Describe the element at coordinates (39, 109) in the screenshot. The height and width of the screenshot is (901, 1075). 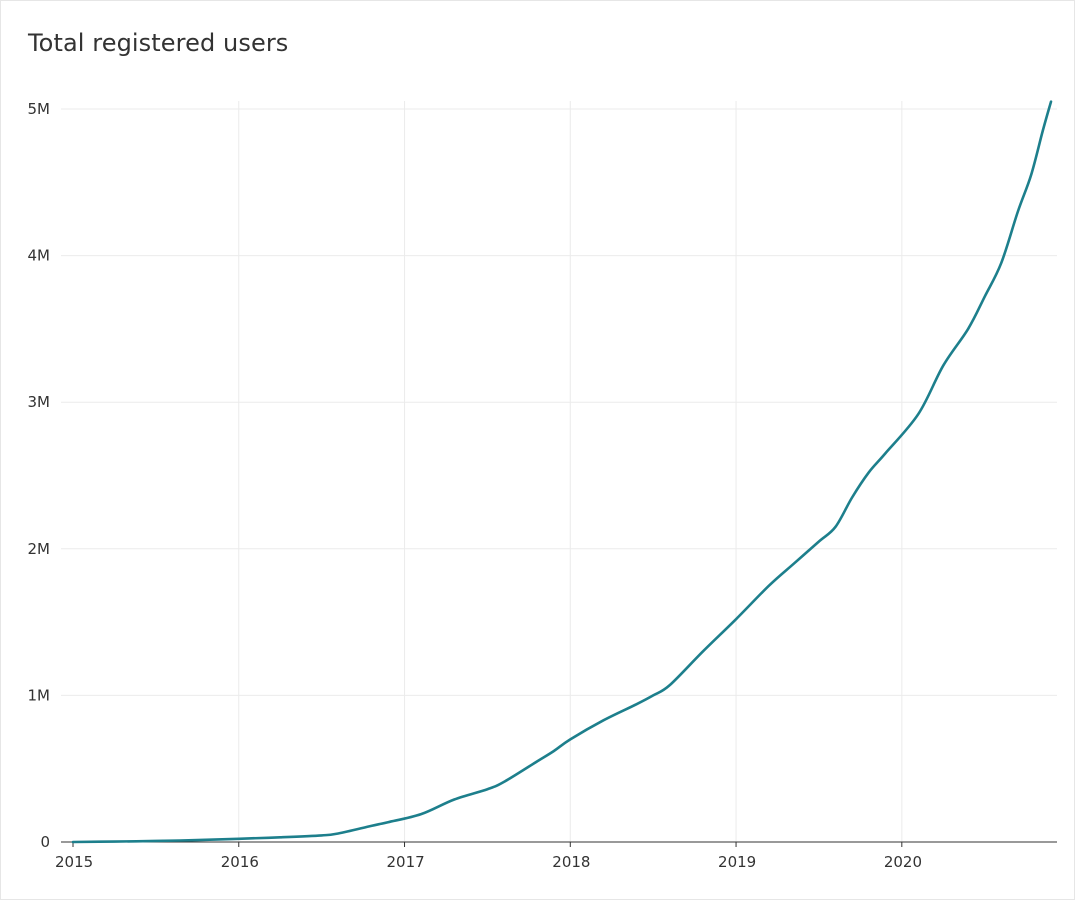
I see `y-tick-label: 5M` at that location.